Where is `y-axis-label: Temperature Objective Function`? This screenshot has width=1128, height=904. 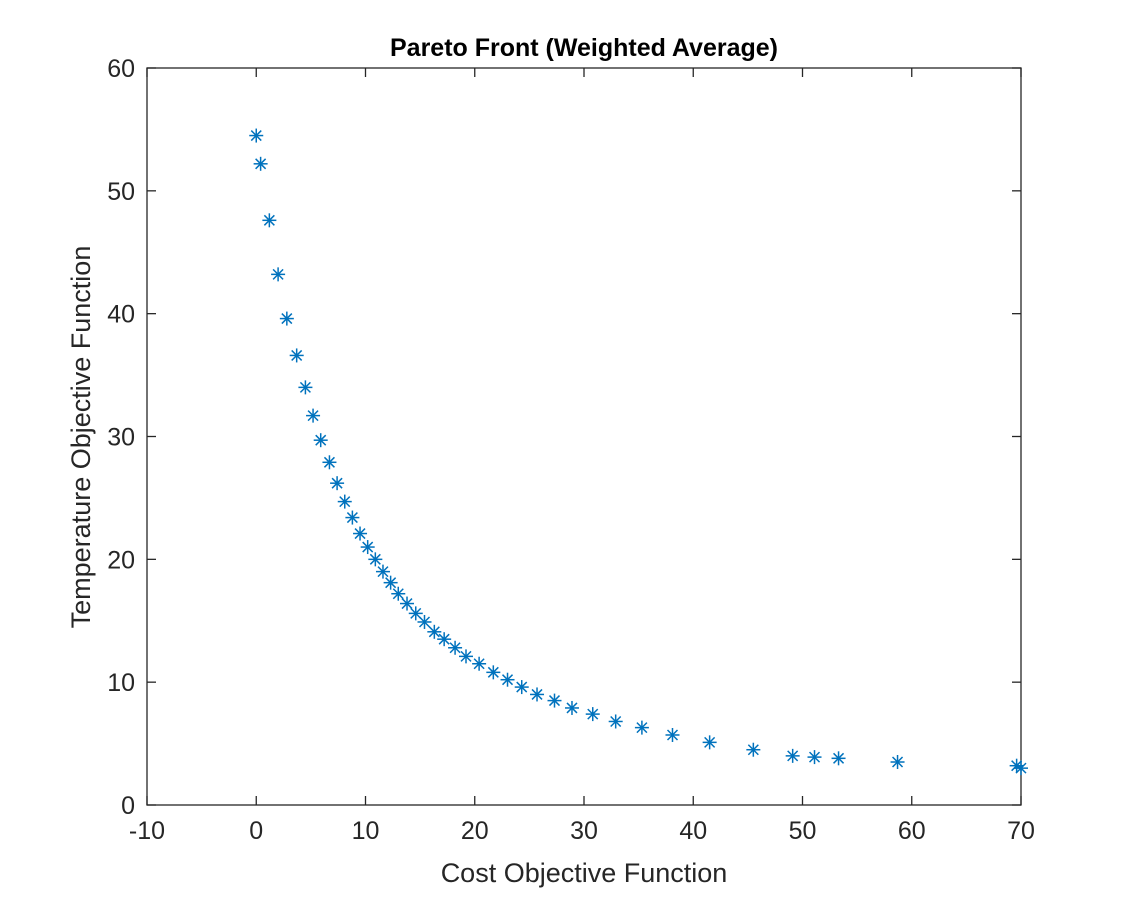 y-axis-label: Temperature Objective Function is located at coordinates (81, 437).